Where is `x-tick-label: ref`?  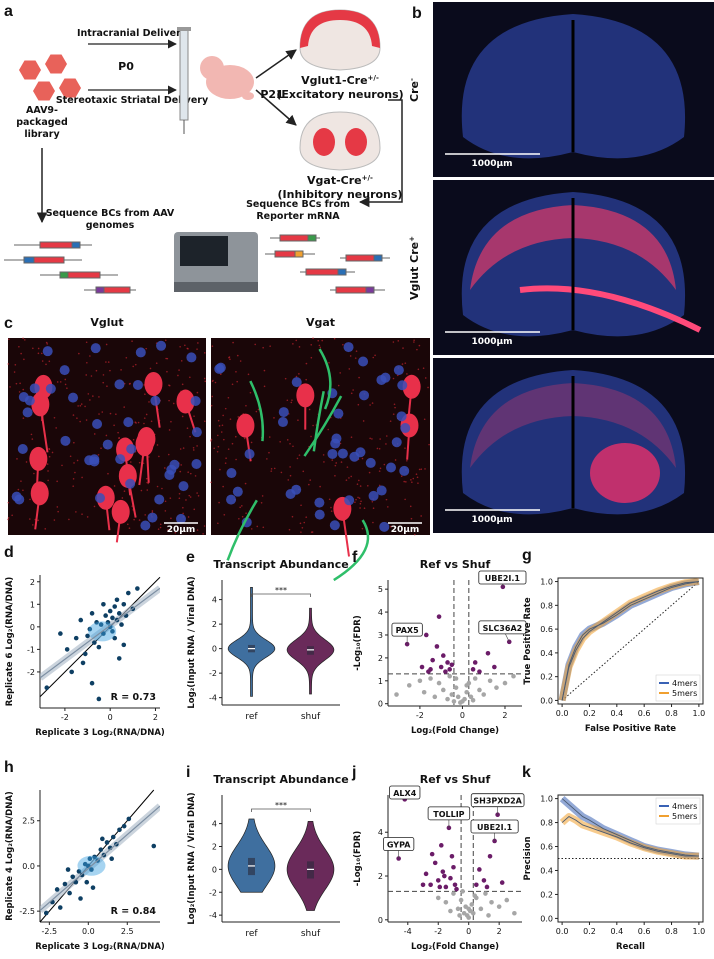 x-tick-label: ref is located at coordinates (251, 934).